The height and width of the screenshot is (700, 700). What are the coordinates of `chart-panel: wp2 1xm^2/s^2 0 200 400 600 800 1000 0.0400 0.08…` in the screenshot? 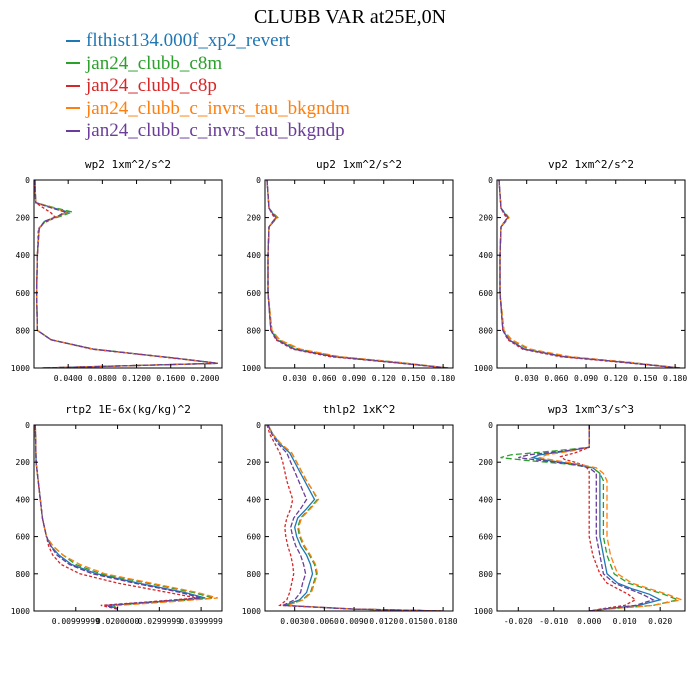 It's located at (117, 270).